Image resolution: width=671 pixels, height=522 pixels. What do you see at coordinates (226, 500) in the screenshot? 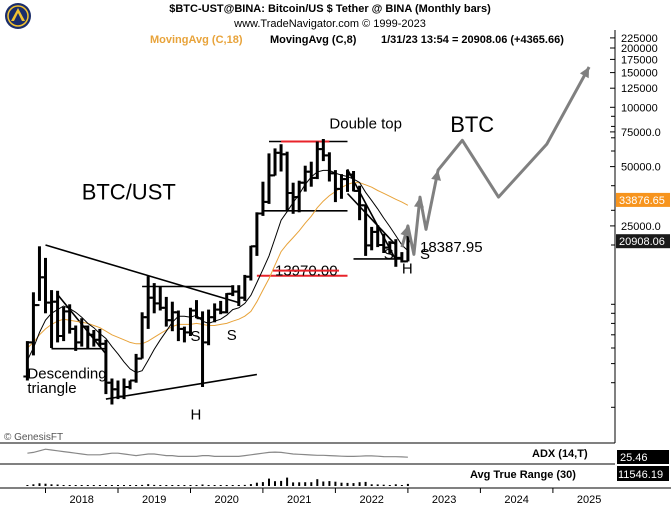
I see `time-tick-label: 2020` at bounding box center [226, 500].